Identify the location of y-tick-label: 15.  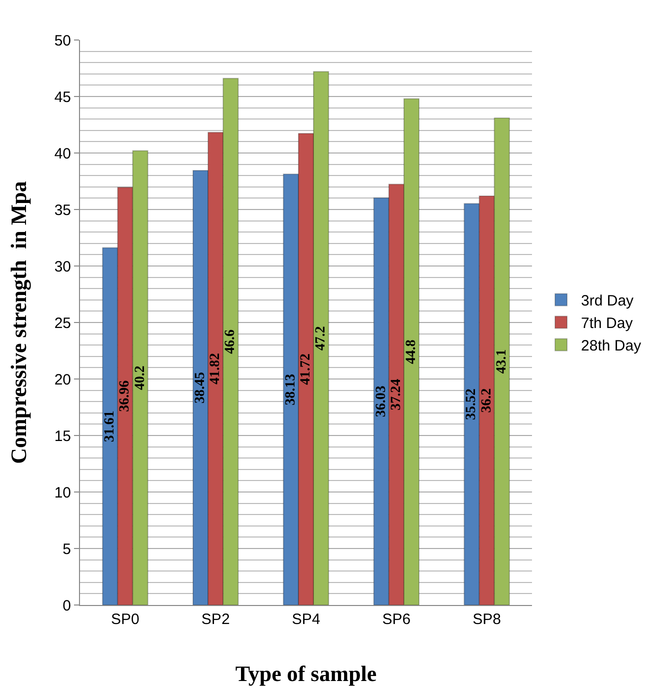
(62, 436).